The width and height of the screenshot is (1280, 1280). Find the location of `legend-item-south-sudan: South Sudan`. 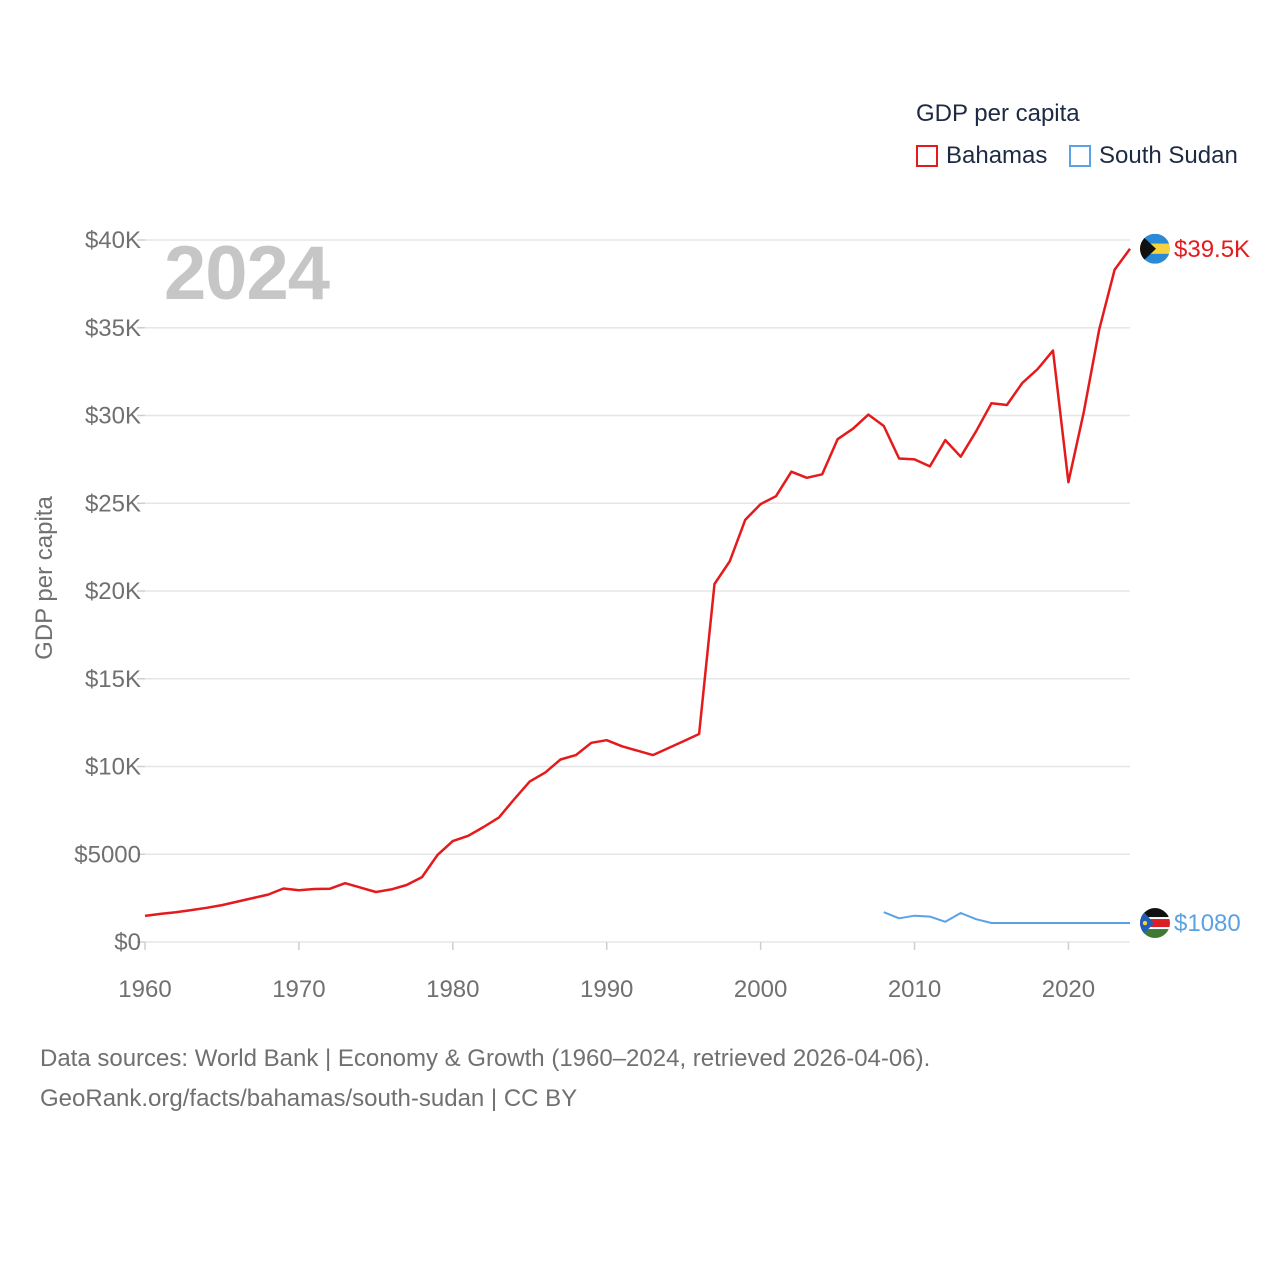

legend-item-south-sudan: South Sudan is located at coordinates (1153, 156).